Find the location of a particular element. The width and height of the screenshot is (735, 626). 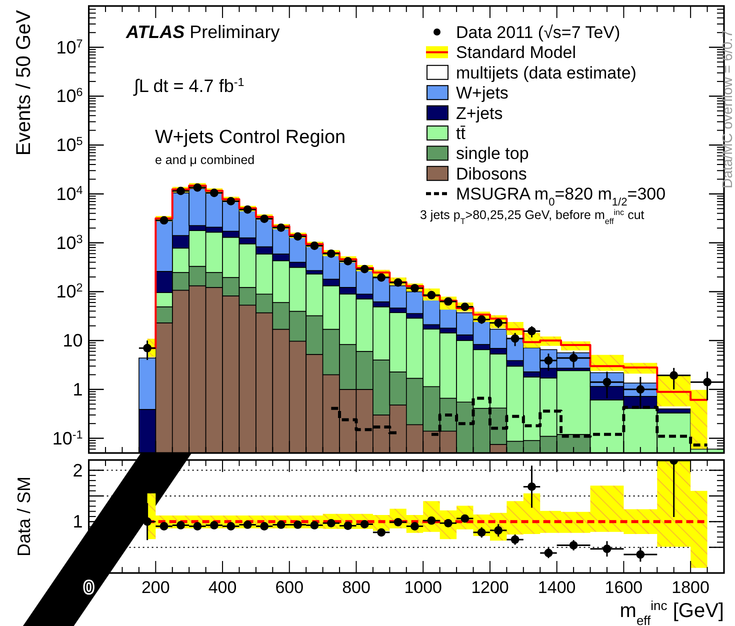

legend-label: tt̄ is located at coordinates (461, 133).